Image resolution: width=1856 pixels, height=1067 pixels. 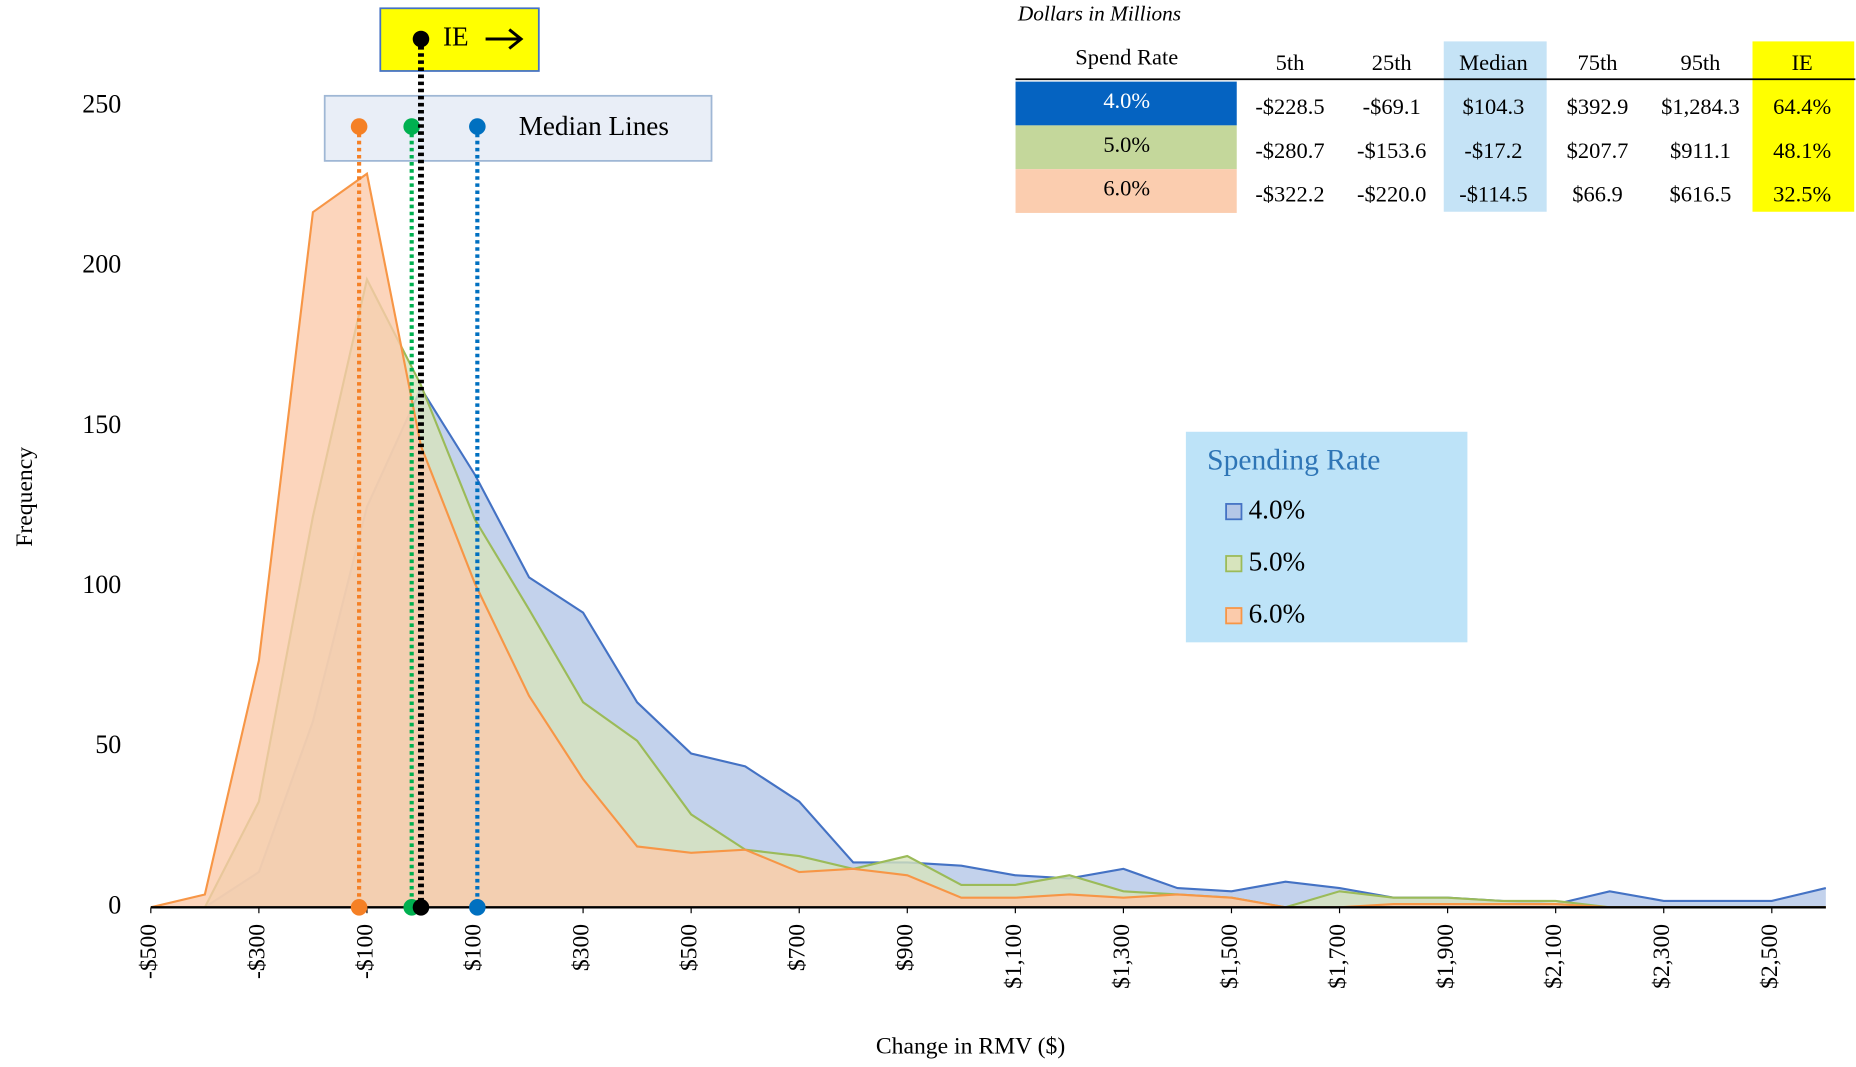 What do you see at coordinates (1392, 106) in the screenshot?
I see `table-cell: -$69.1` at bounding box center [1392, 106].